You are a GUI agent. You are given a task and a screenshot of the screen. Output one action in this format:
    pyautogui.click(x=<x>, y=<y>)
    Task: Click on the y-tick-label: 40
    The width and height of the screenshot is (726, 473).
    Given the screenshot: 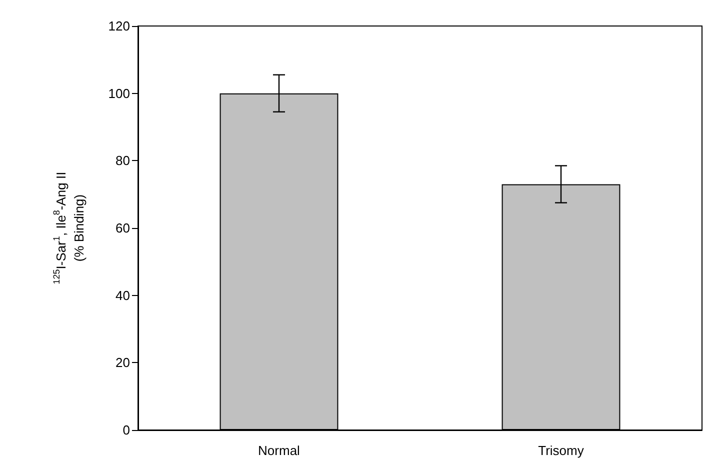 What is the action you would take?
    pyautogui.click(x=123, y=295)
    